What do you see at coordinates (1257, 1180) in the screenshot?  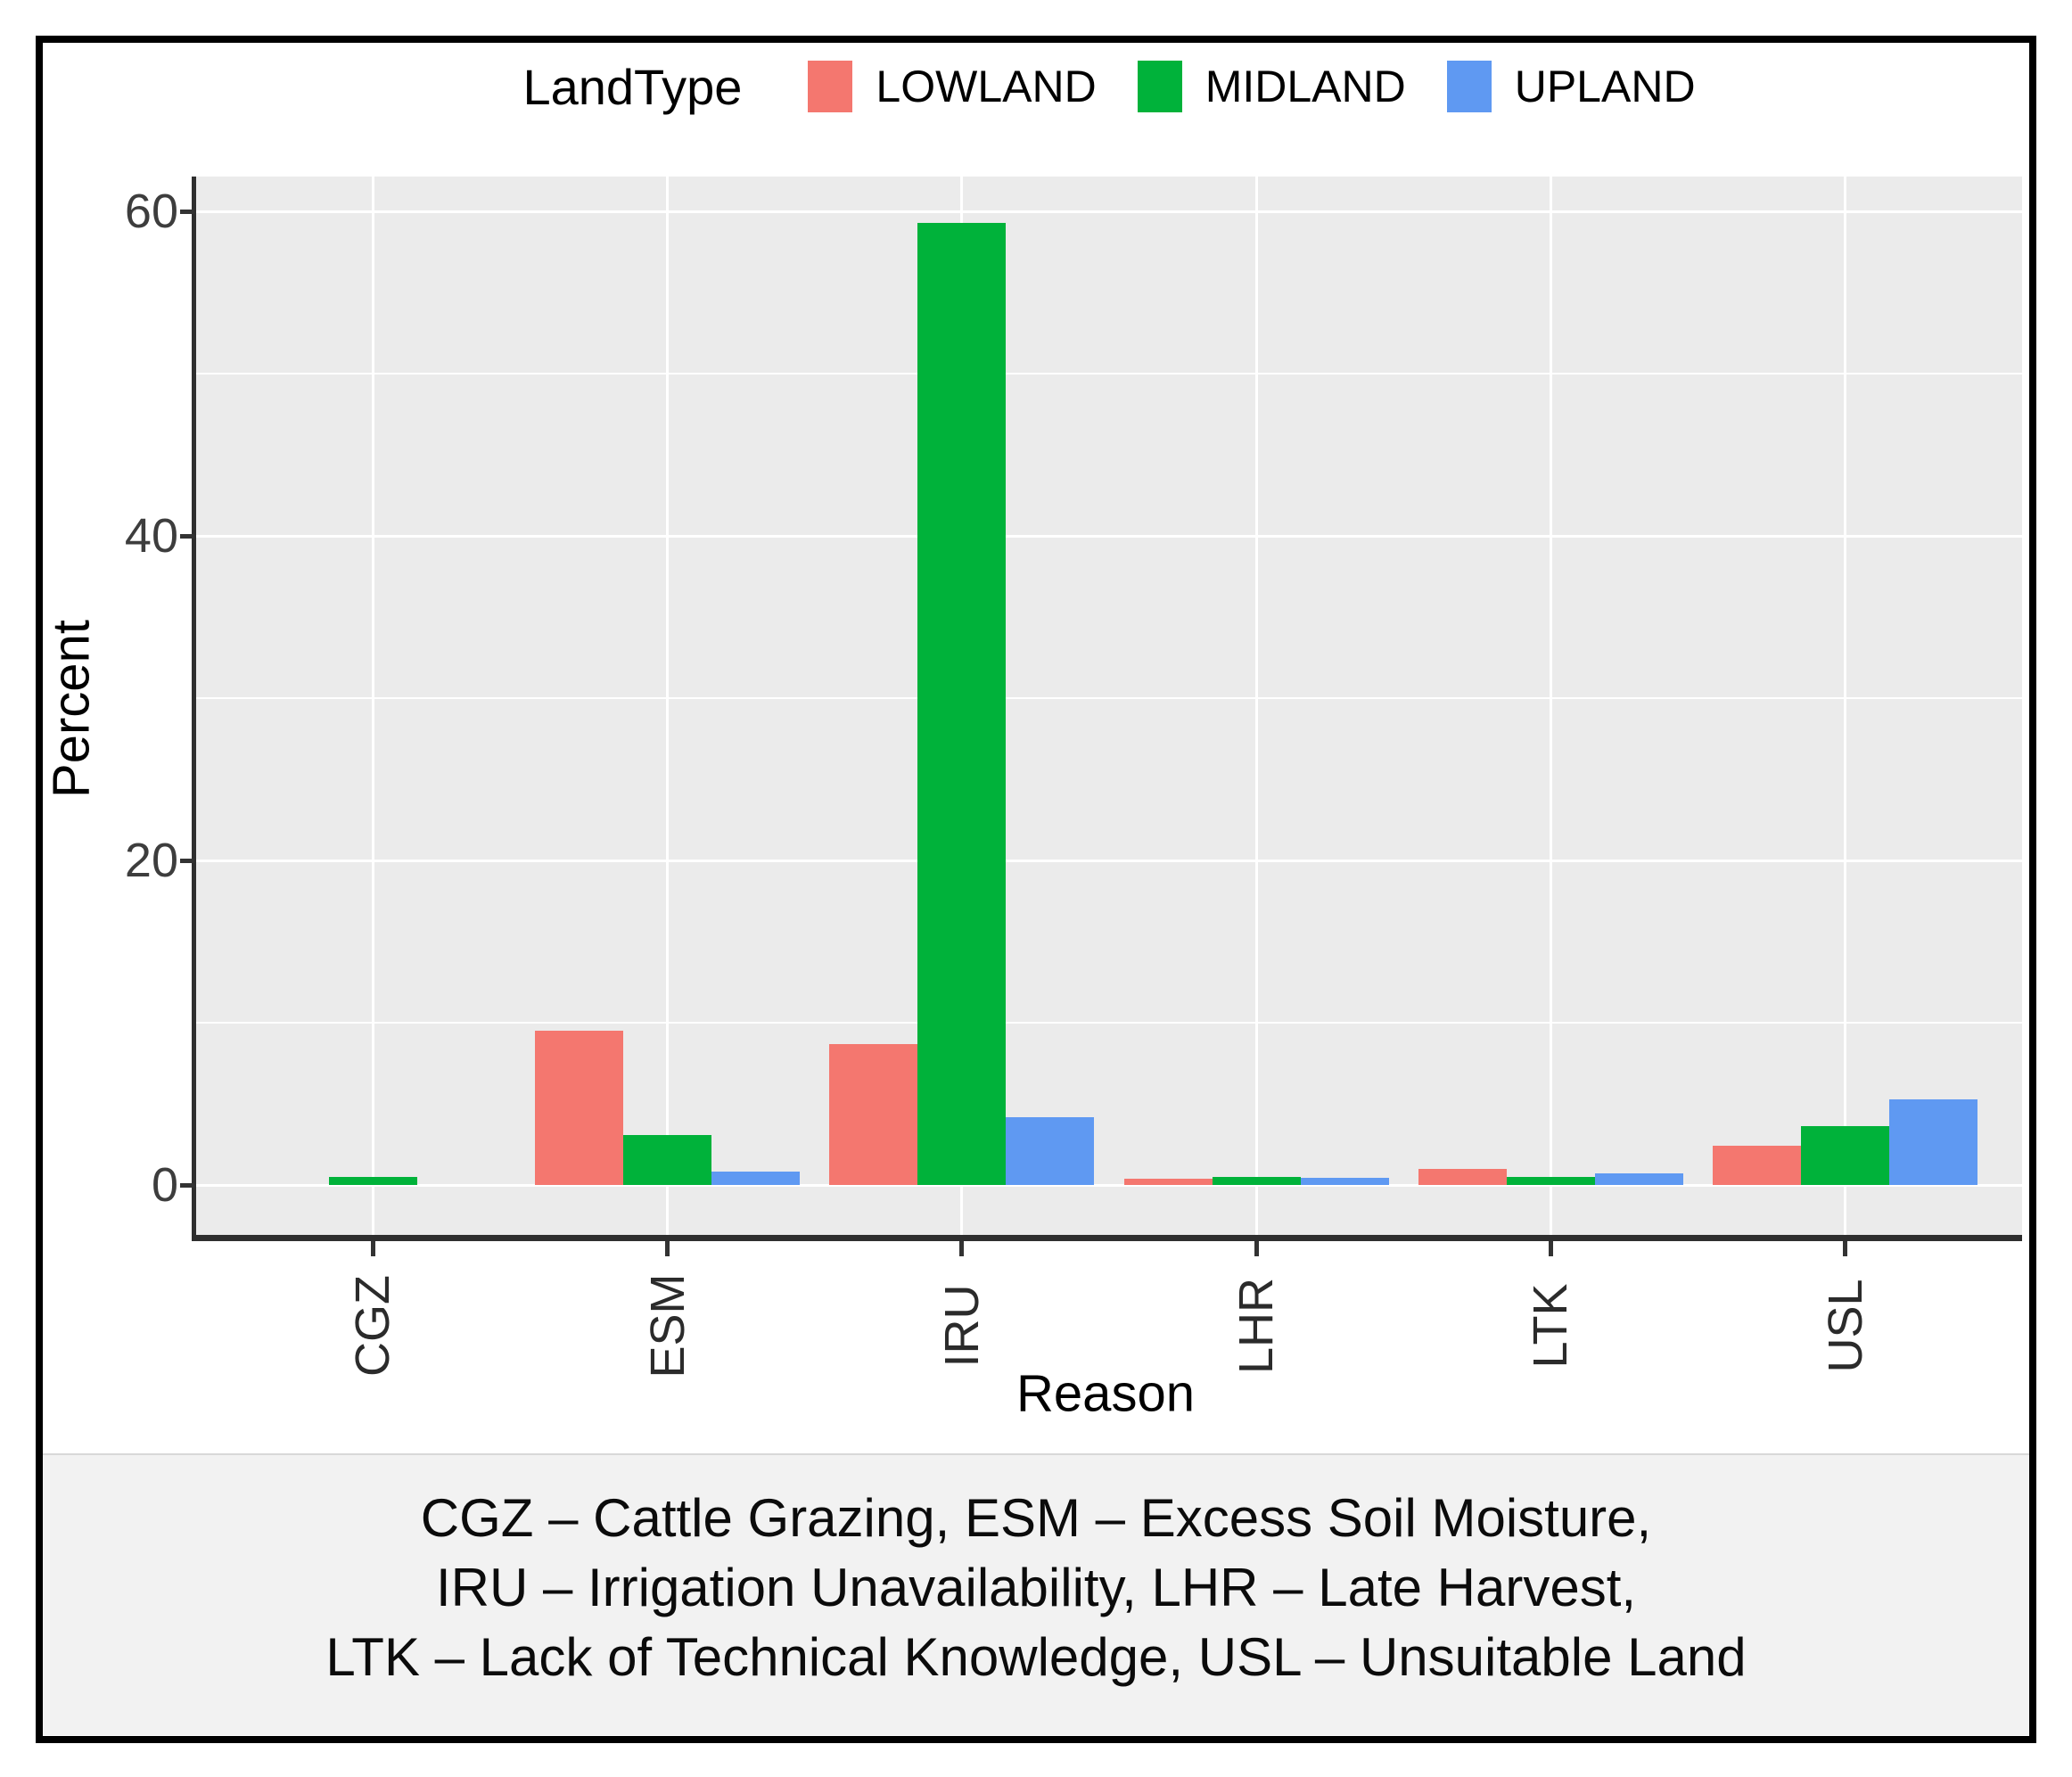 I see `bar-lhr-midland` at bounding box center [1257, 1180].